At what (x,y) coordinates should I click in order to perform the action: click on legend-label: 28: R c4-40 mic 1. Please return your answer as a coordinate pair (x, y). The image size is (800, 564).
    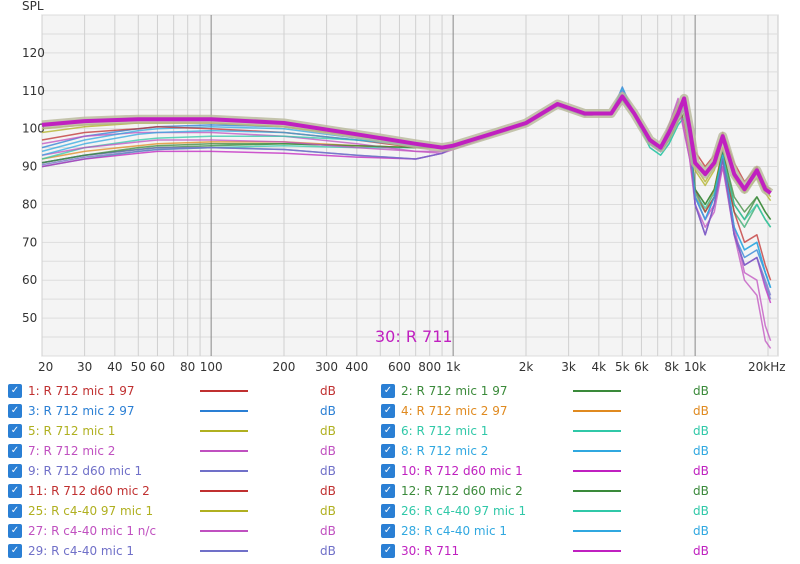
    Looking at the image, I should click on (454, 531).